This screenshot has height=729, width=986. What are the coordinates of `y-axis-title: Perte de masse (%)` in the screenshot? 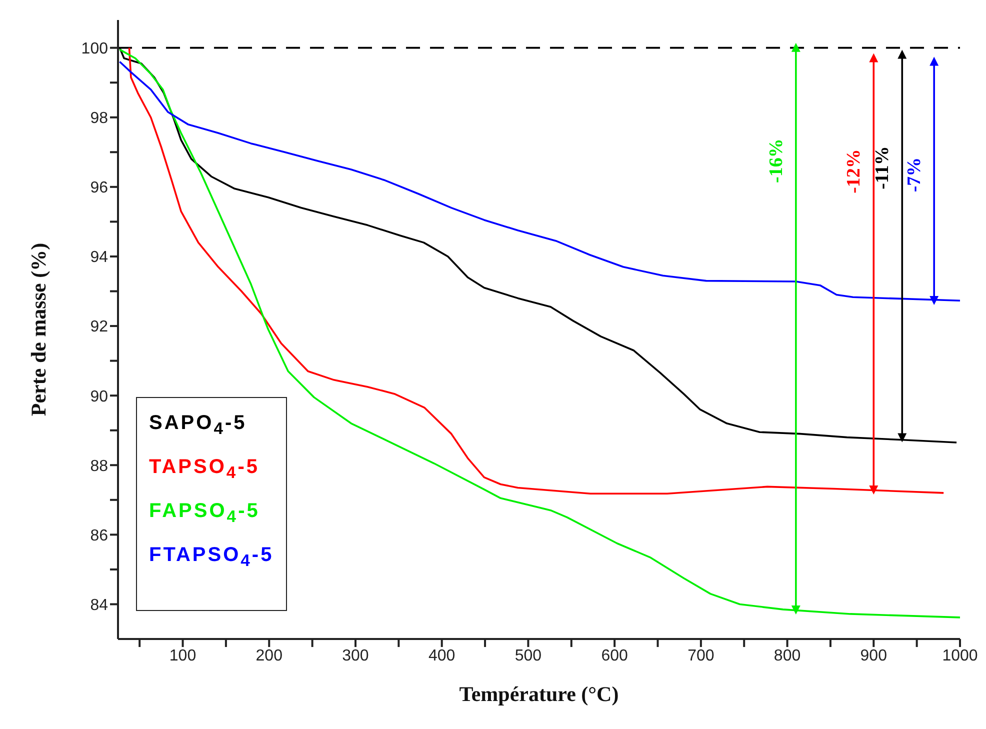 It's located at (38, 329).